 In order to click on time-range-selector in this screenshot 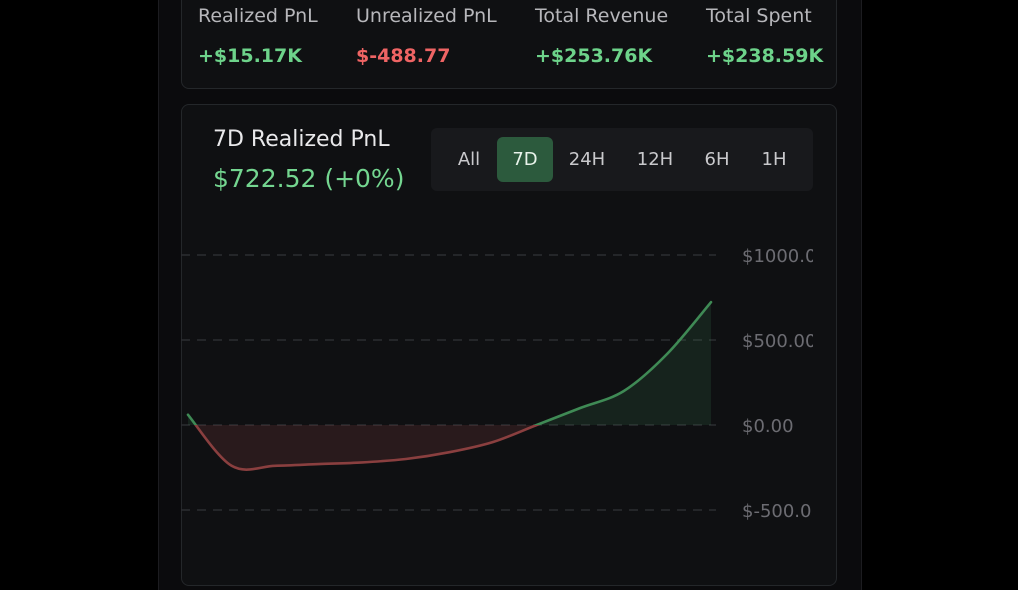, I will do `click(622, 159)`.